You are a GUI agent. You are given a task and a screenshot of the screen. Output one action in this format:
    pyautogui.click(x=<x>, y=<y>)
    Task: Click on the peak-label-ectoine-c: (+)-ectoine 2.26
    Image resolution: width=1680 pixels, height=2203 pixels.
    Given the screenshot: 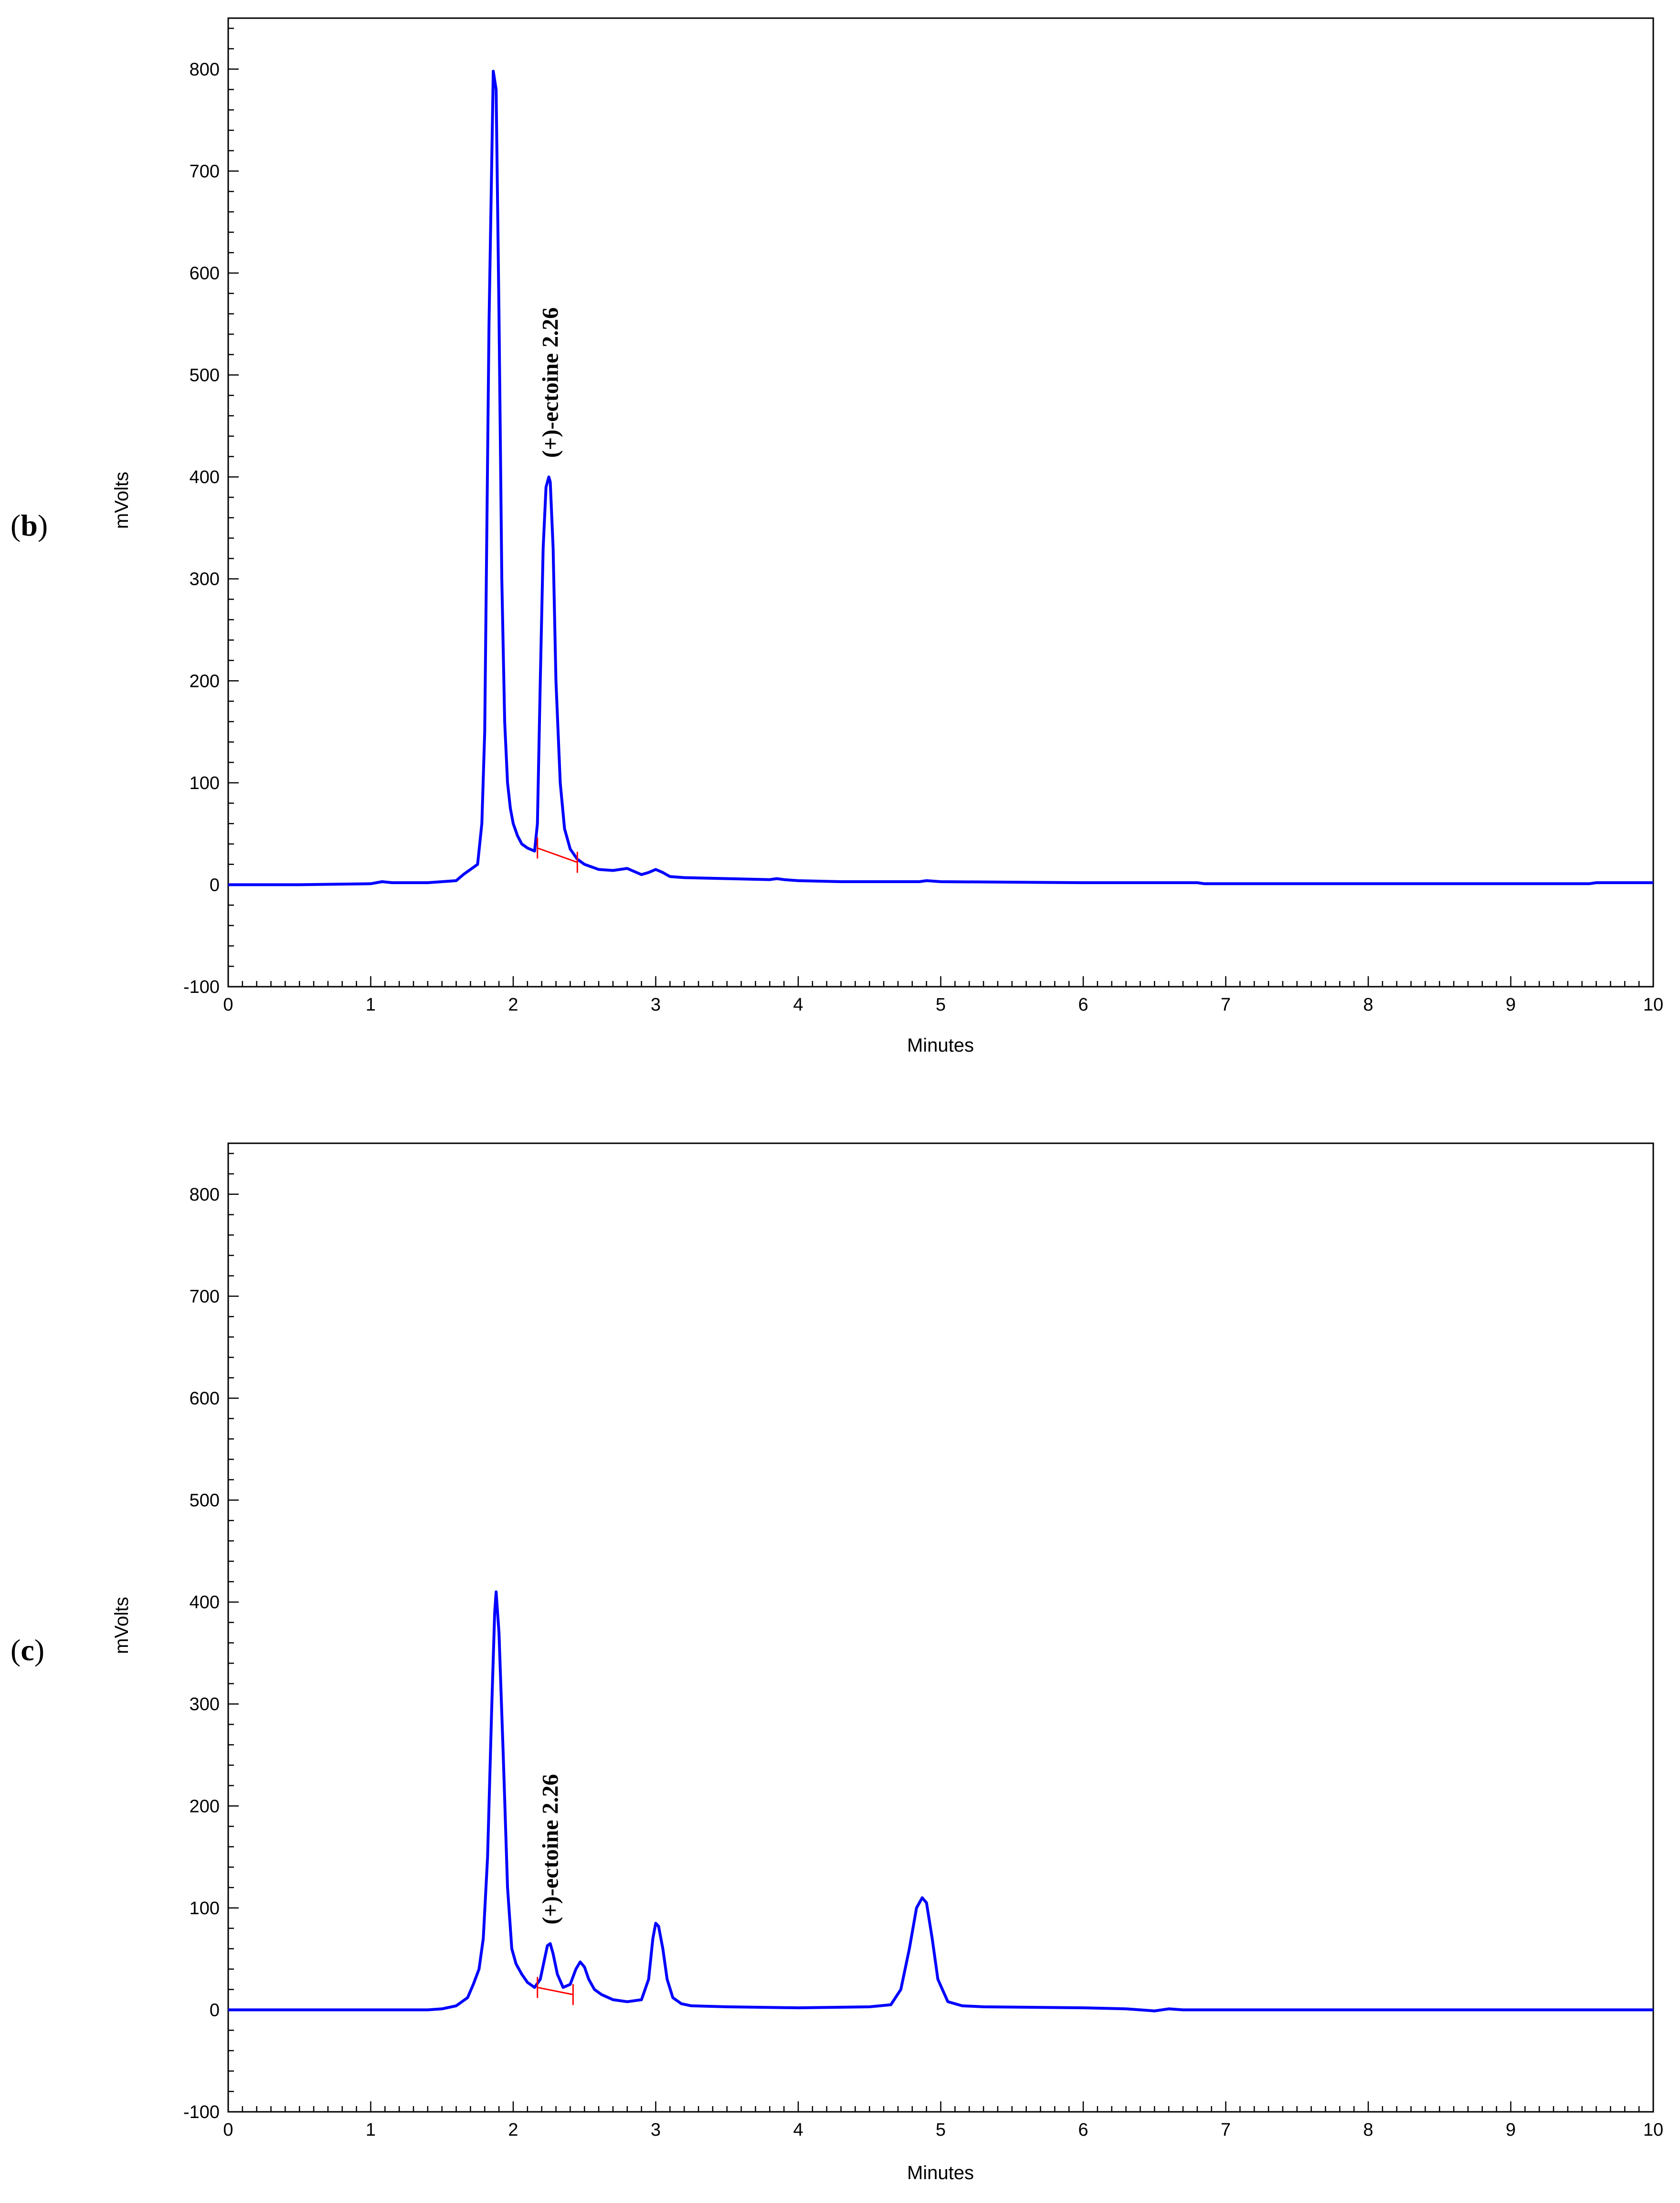 What is the action you would take?
    pyautogui.click(x=550, y=1849)
    